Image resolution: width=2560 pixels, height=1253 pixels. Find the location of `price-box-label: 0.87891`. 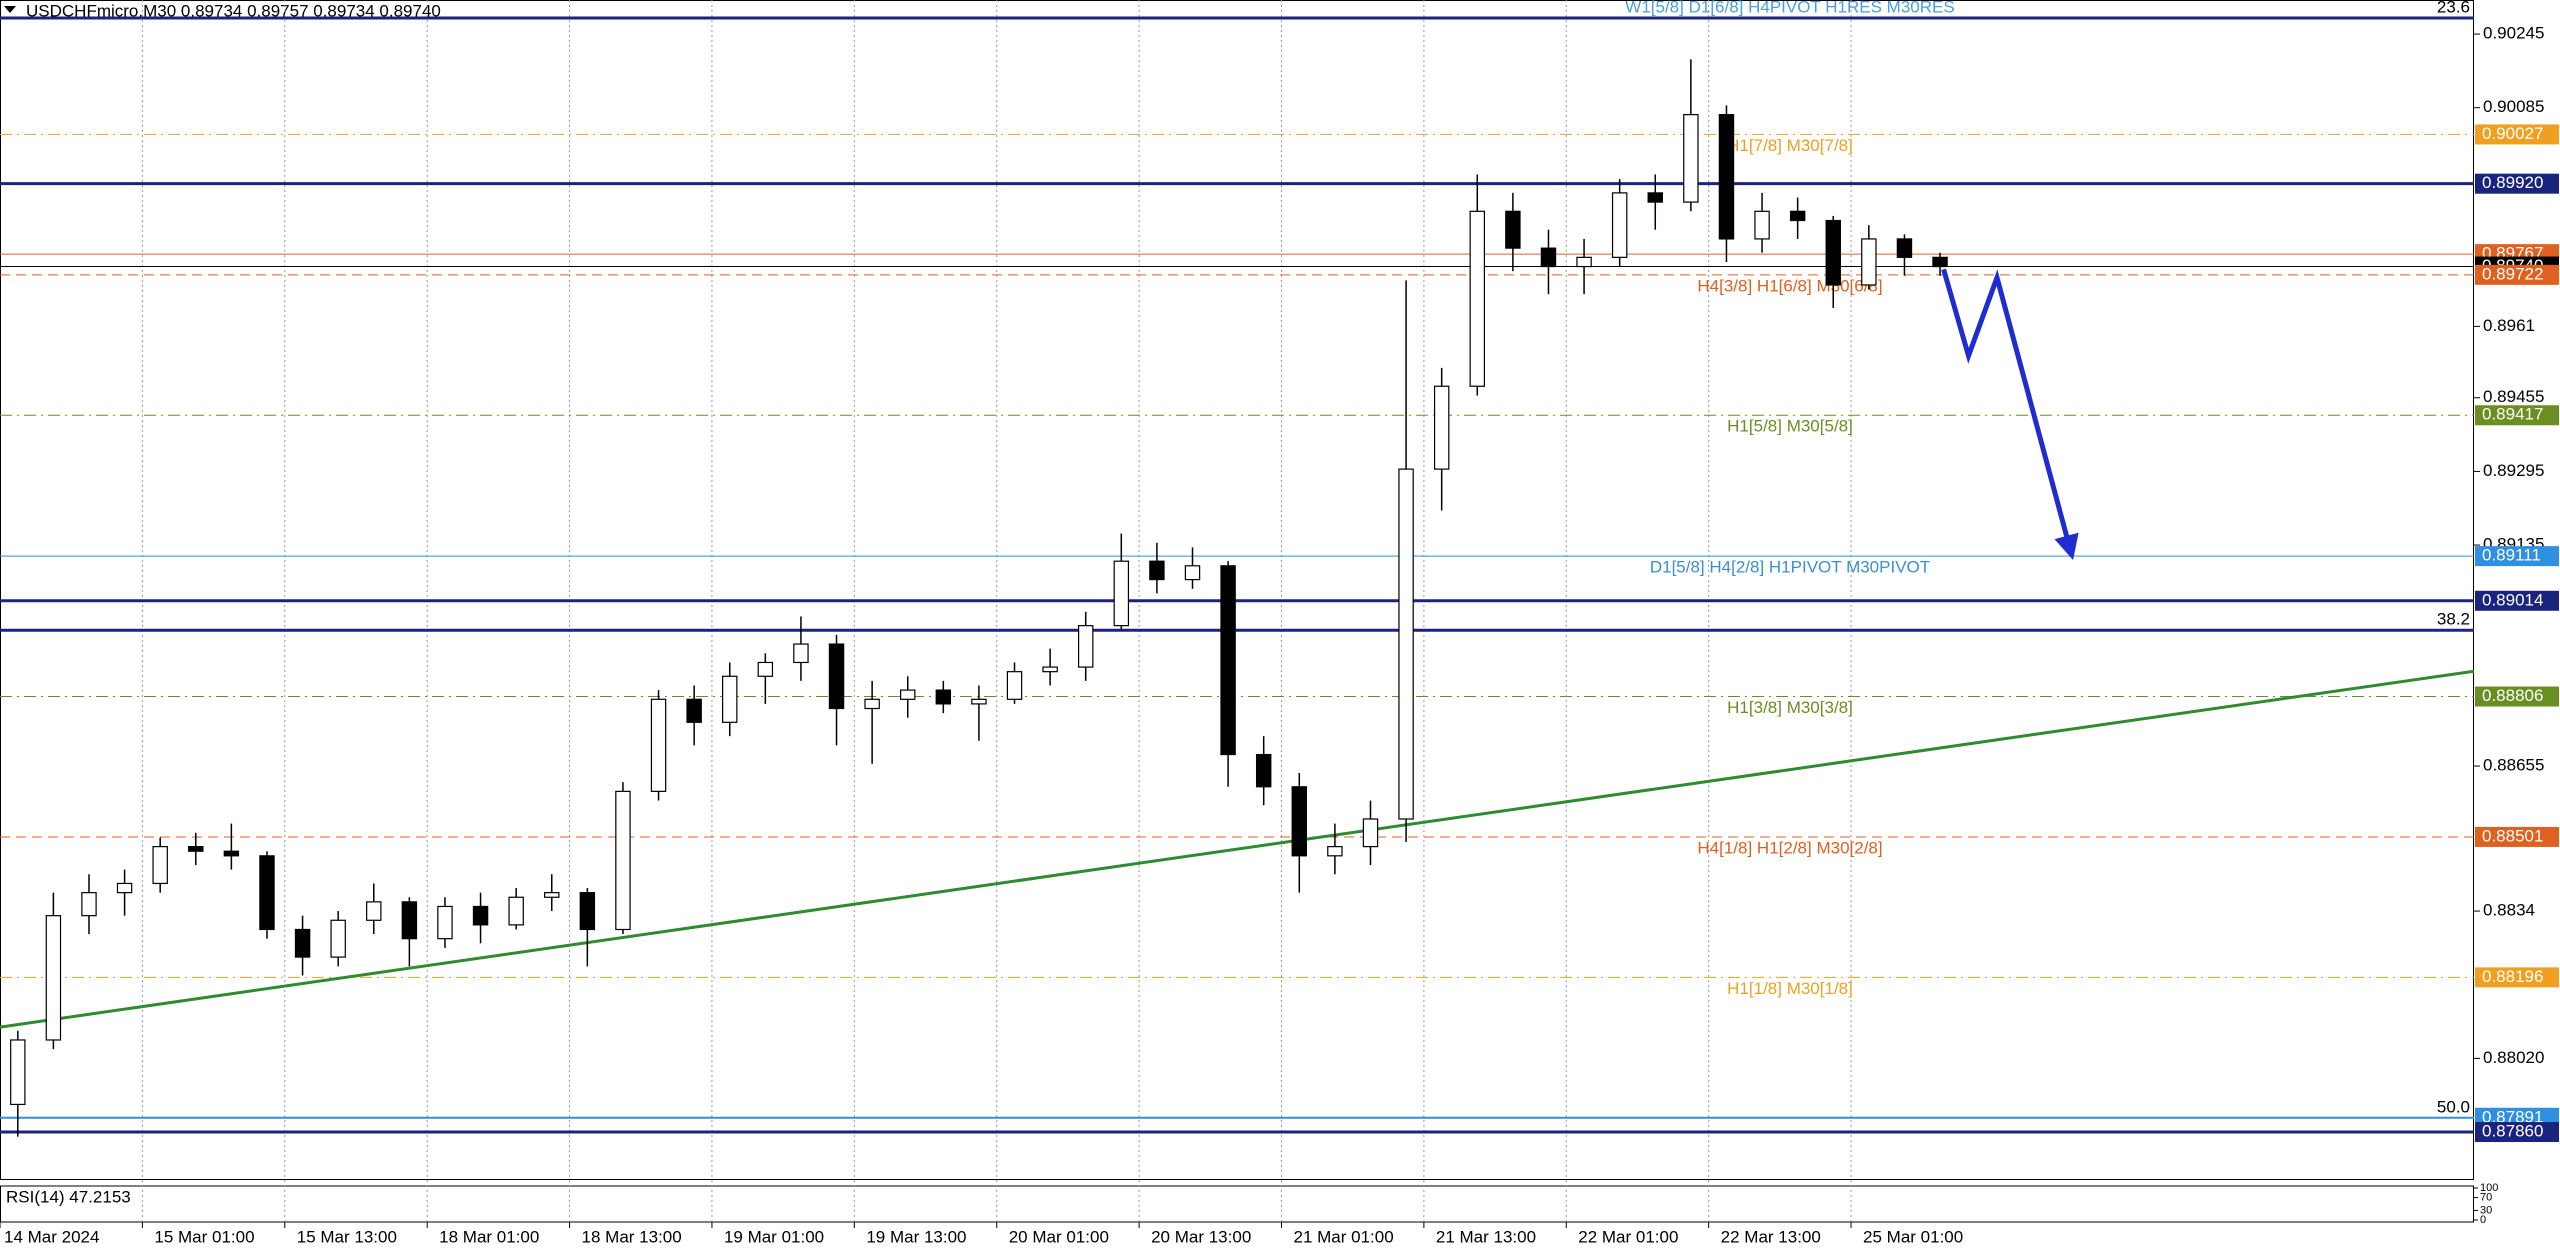

price-box-label: 0.87891 is located at coordinates (2512, 1116).